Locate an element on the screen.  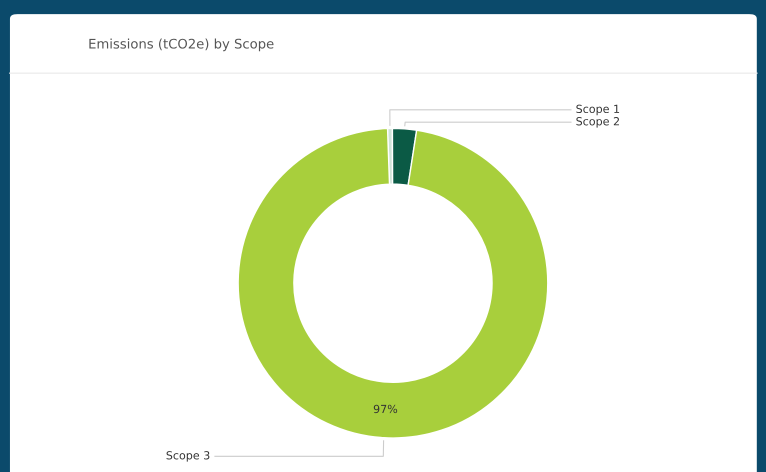
chart-title: Emissions (tCO2e) by Scope is located at coordinates (181, 45).